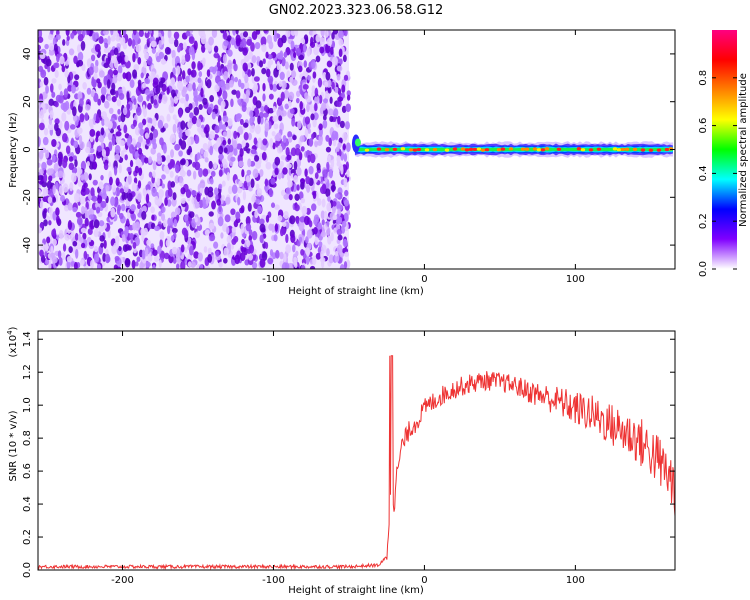  Describe the element at coordinates (703, 78) in the screenshot. I see `colorbar-tick-label: 0.8` at that location.